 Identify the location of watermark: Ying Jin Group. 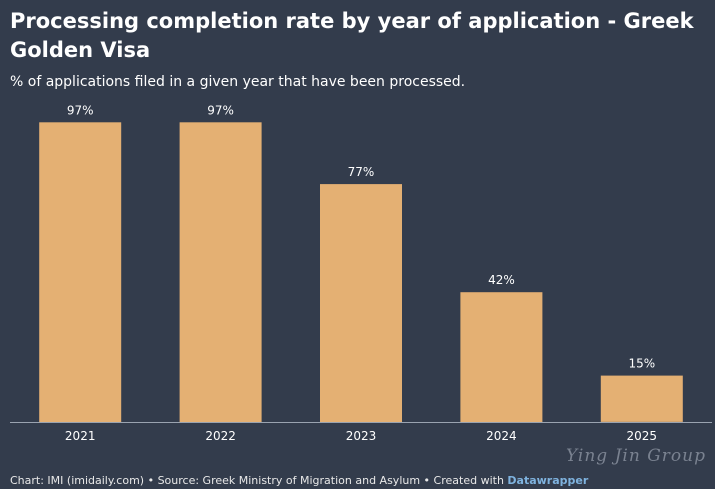
(636, 456).